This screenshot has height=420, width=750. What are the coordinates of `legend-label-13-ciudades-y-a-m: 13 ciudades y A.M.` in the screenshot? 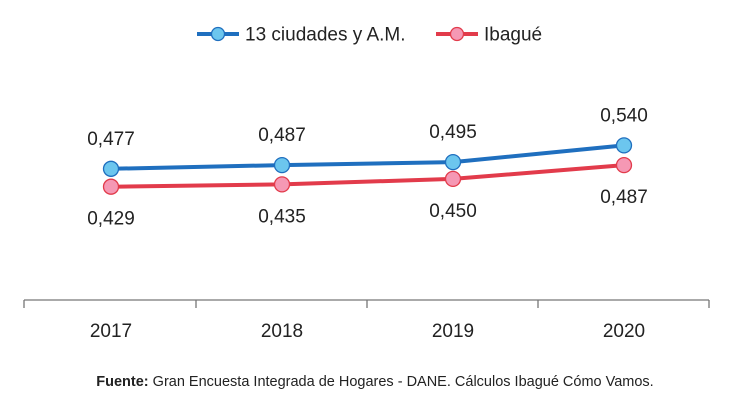 It's located at (325, 35).